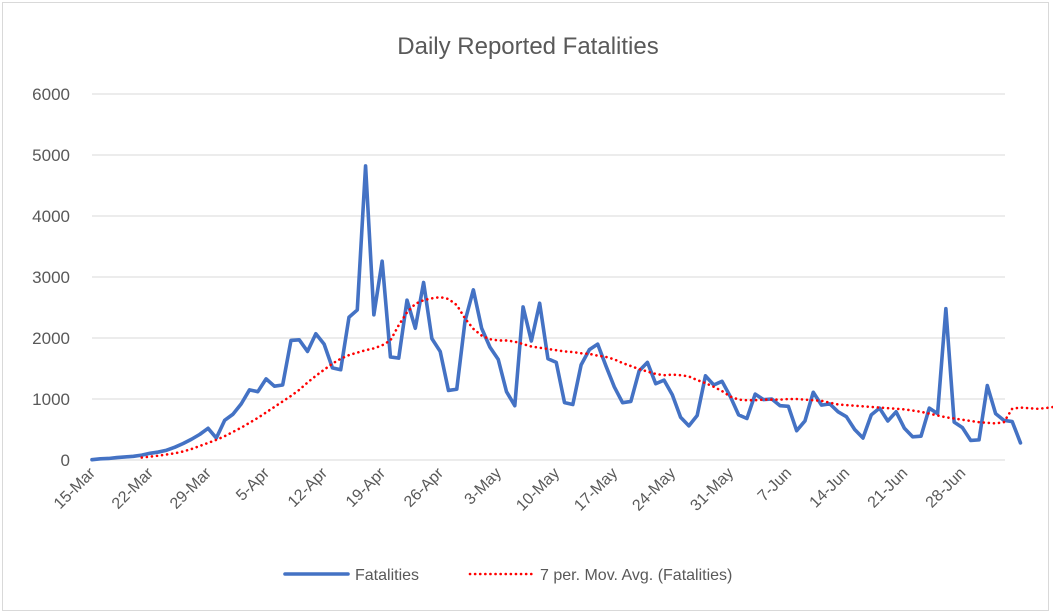  Describe the element at coordinates (636, 575) in the screenshot. I see `legend-label-moving-average: 7 per. Mov. Avg. (Fatalities)` at that location.